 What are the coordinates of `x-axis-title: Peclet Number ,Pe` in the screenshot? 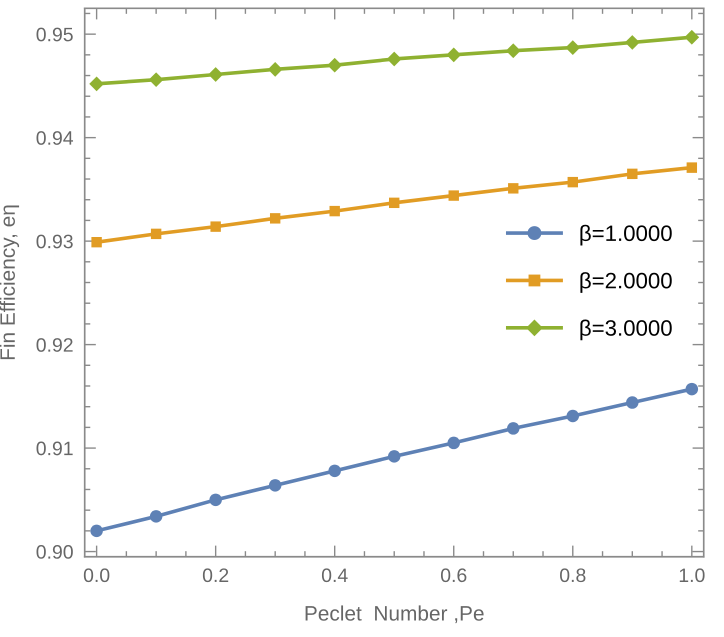 It's located at (395, 614).